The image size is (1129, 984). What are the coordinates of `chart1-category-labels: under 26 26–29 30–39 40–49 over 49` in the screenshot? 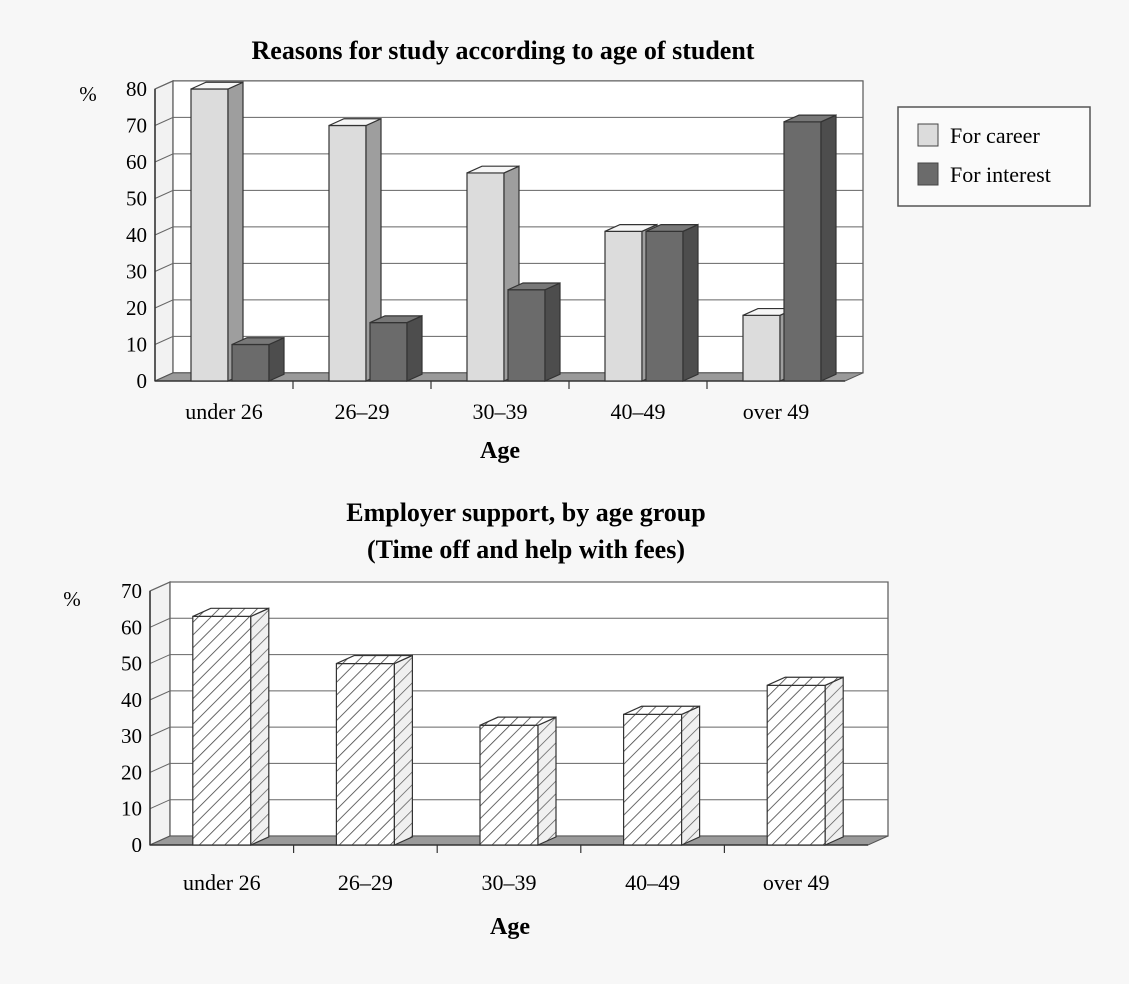 It's located at (497, 411).